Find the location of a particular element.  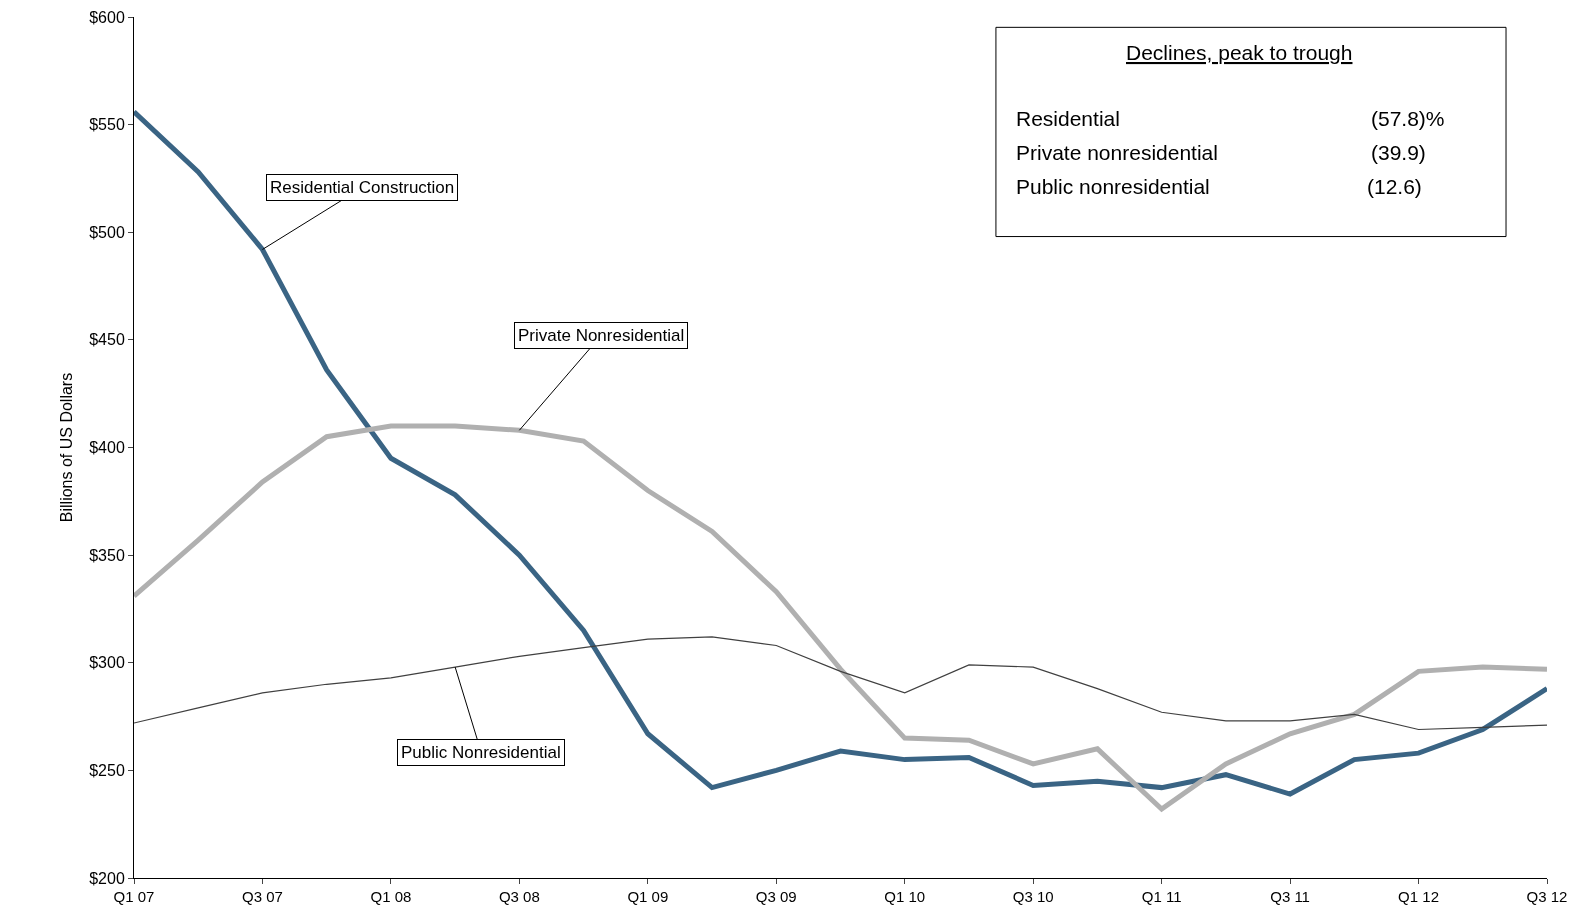

annotation: Residential is located at coordinates (1068, 118).